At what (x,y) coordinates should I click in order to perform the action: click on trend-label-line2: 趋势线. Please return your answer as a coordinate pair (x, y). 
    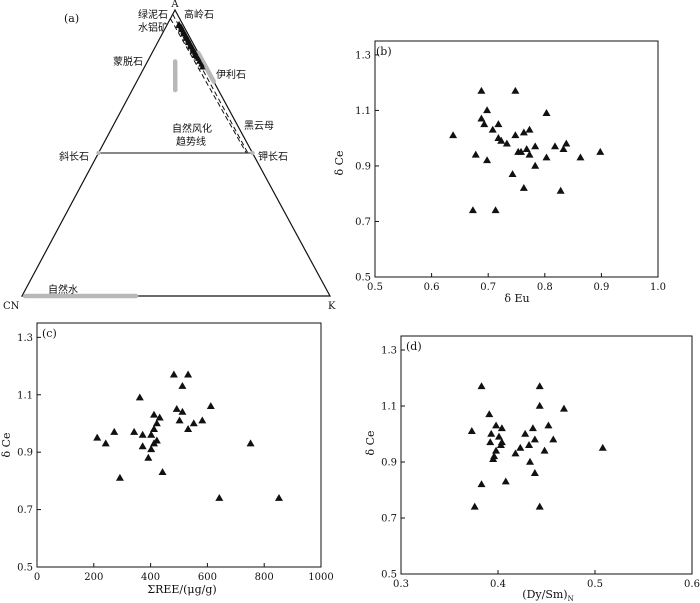
    Looking at the image, I should click on (191, 141).